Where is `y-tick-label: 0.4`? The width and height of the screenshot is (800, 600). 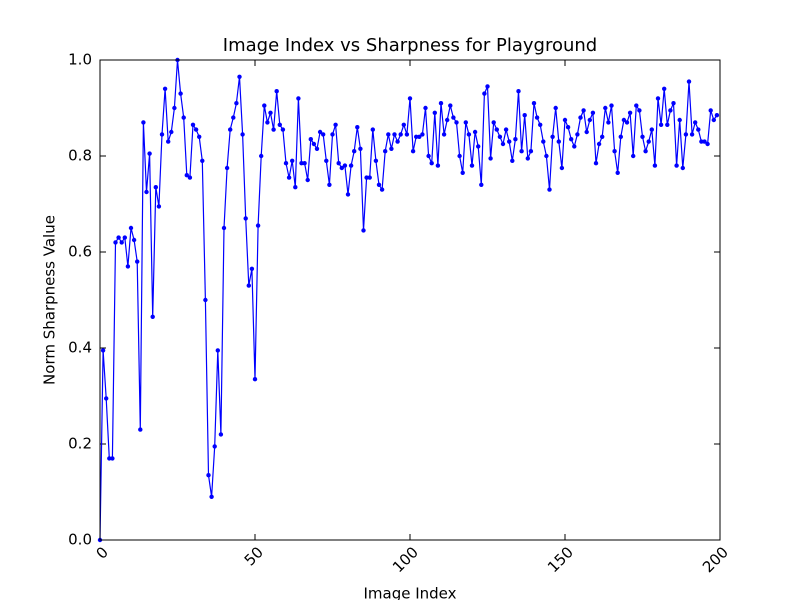 y-tick-label: 0.4 is located at coordinates (80, 348).